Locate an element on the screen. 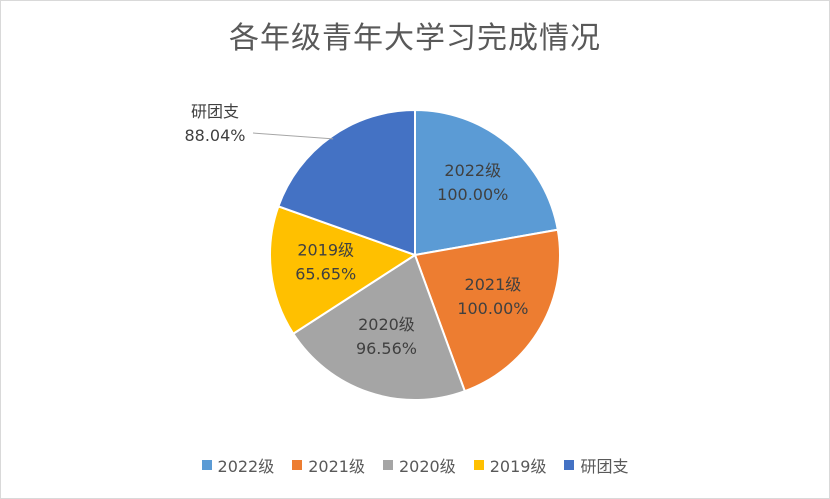  slice-category-label-3: 2019级 is located at coordinates (325, 249).